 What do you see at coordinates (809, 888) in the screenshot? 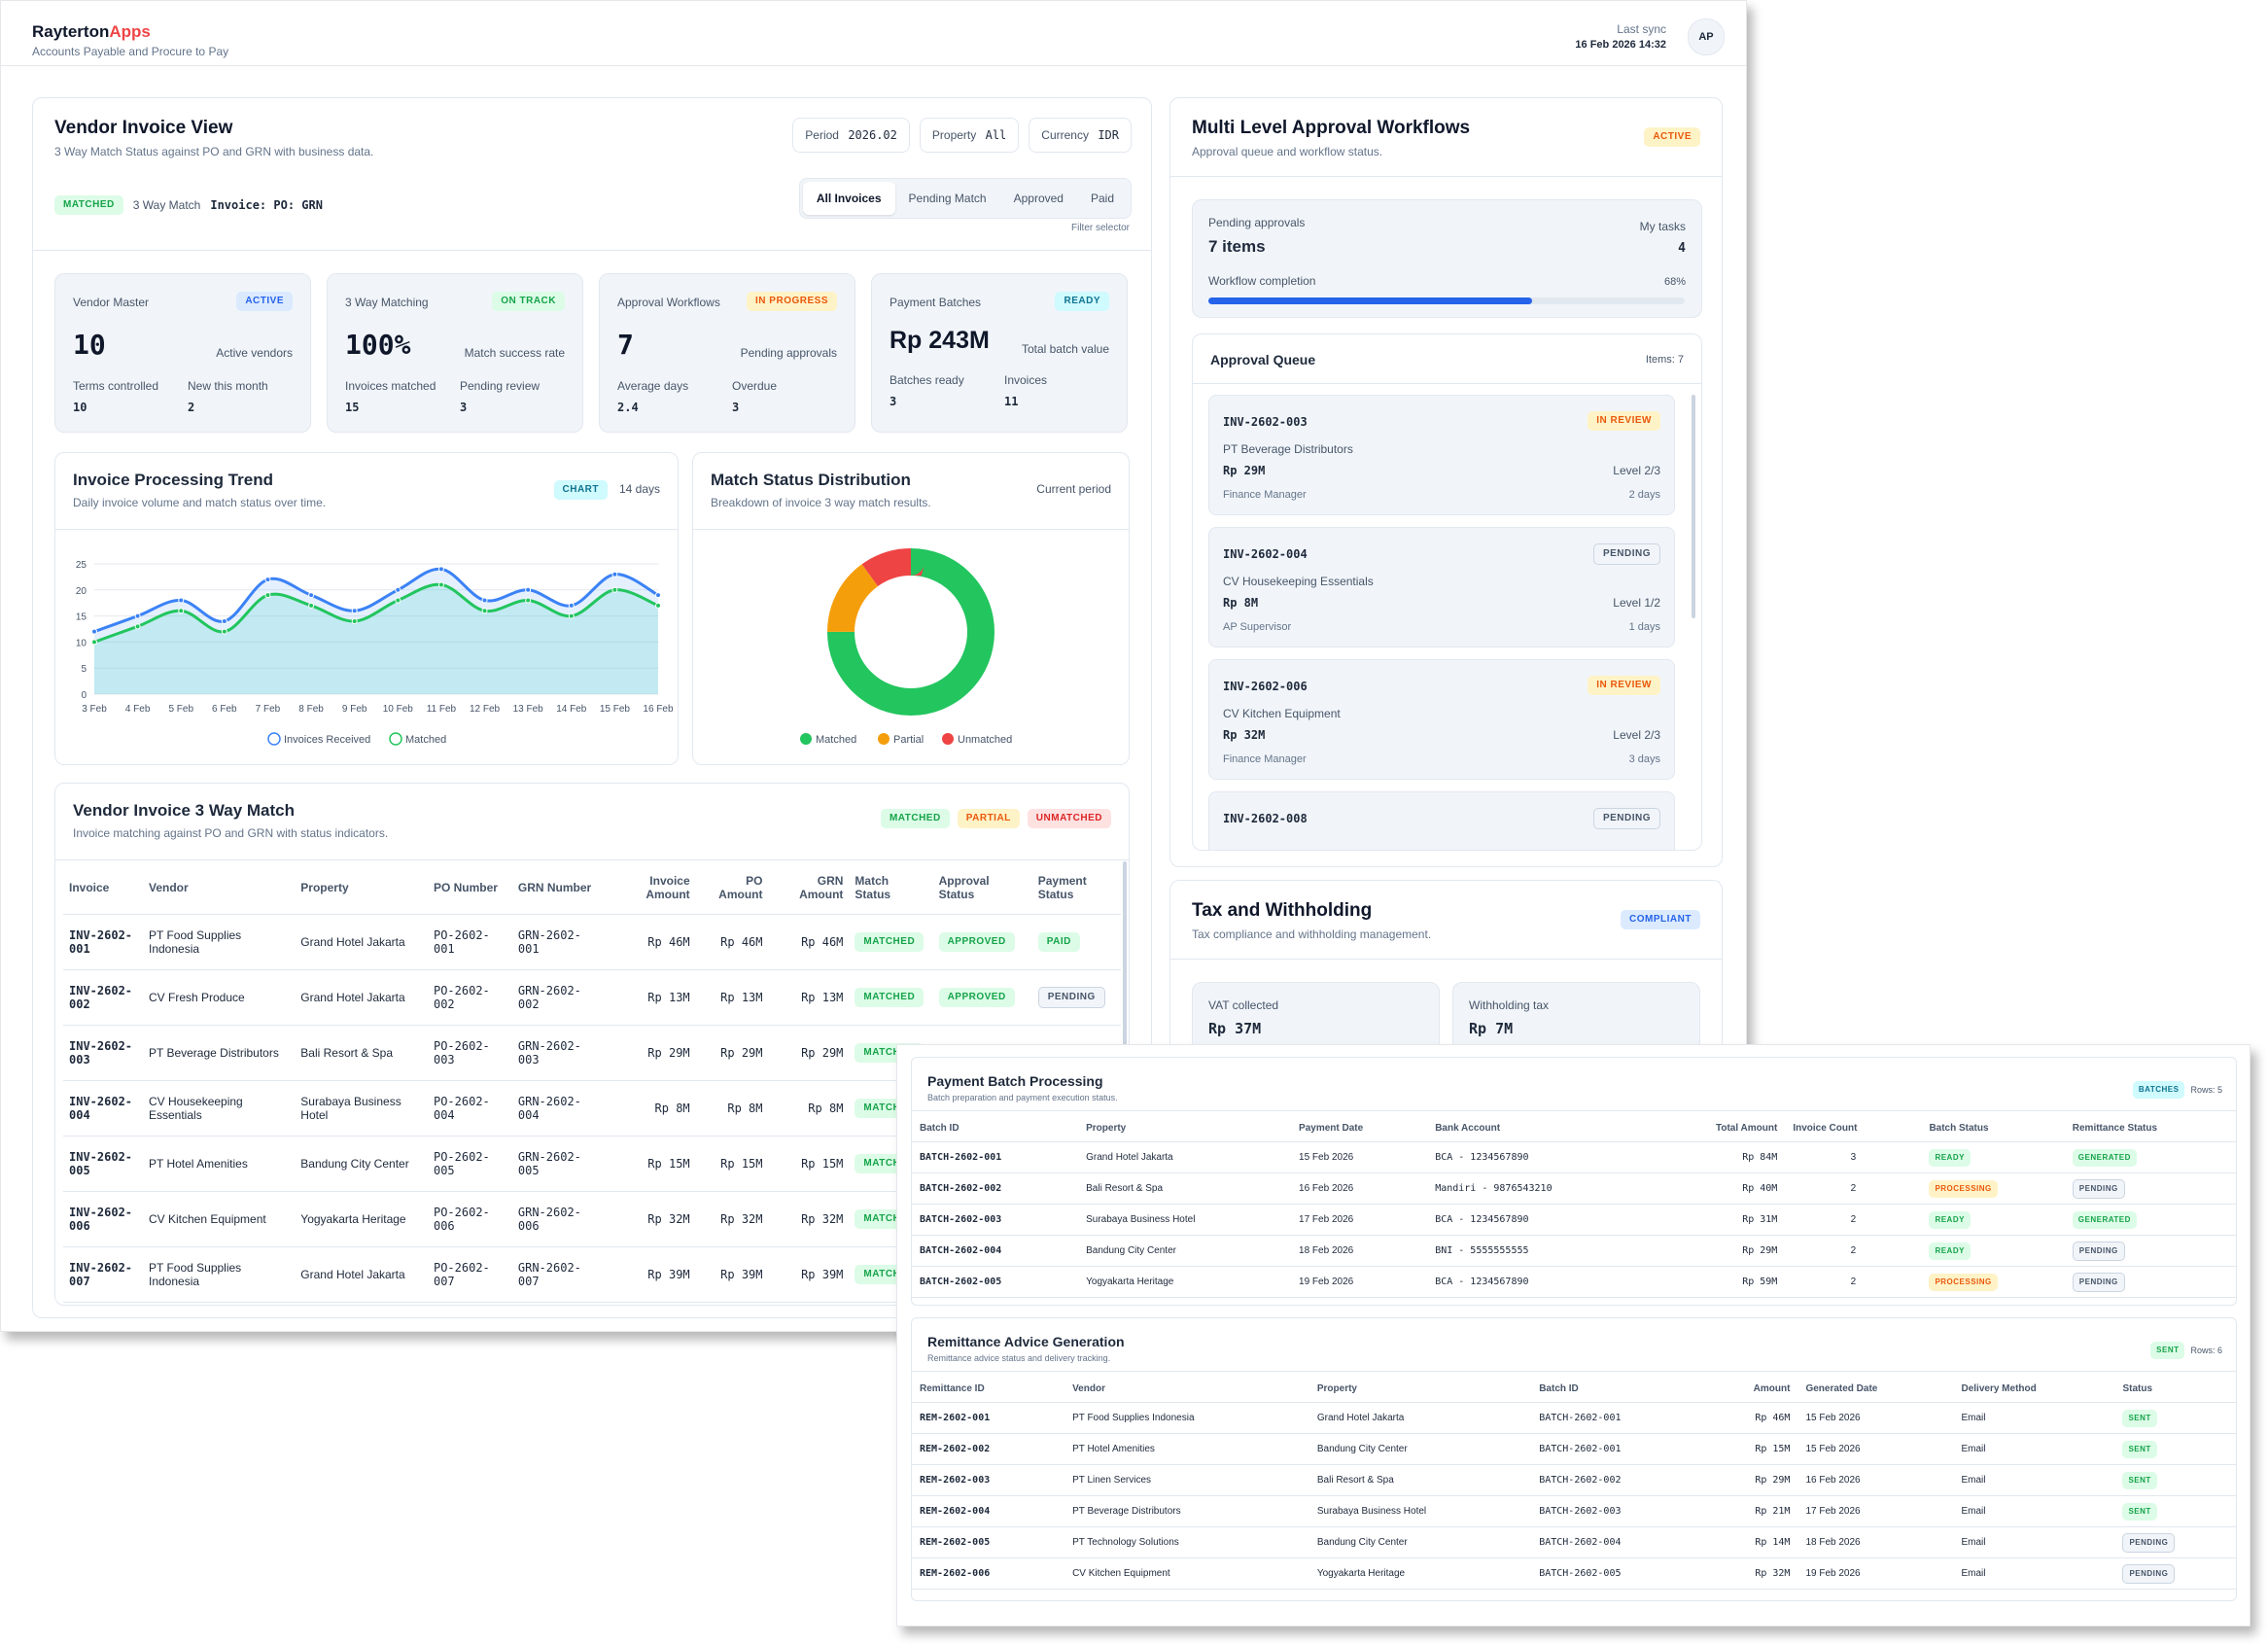
I see `column-header: GRN Amount` at bounding box center [809, 888].